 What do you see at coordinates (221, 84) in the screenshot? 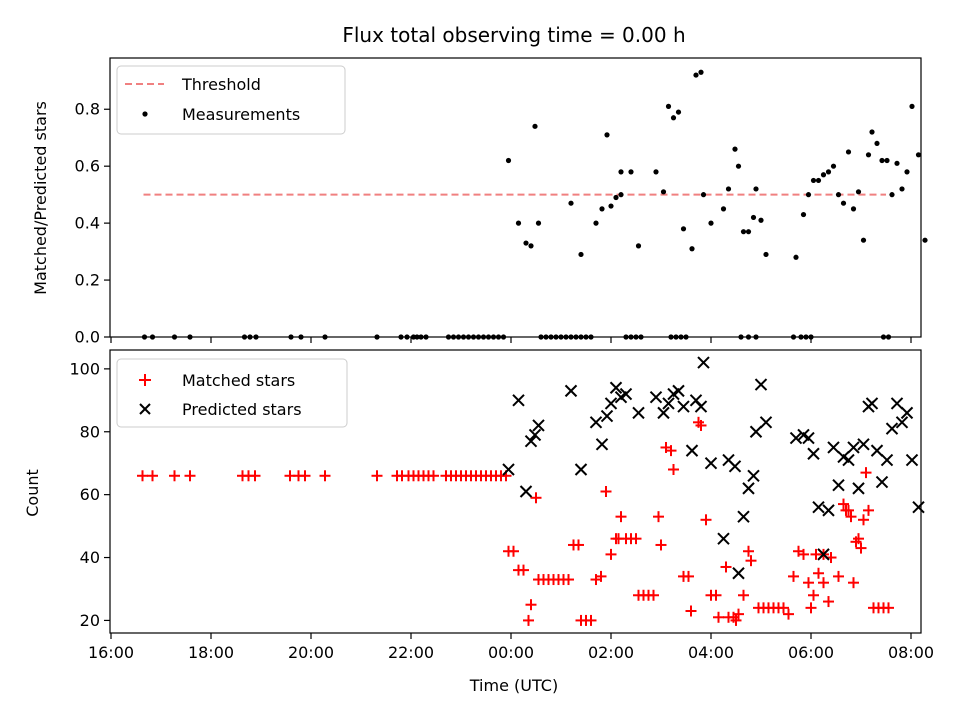
I see `legend-threshold-label: Threshold` at bounding box center [221, 84].